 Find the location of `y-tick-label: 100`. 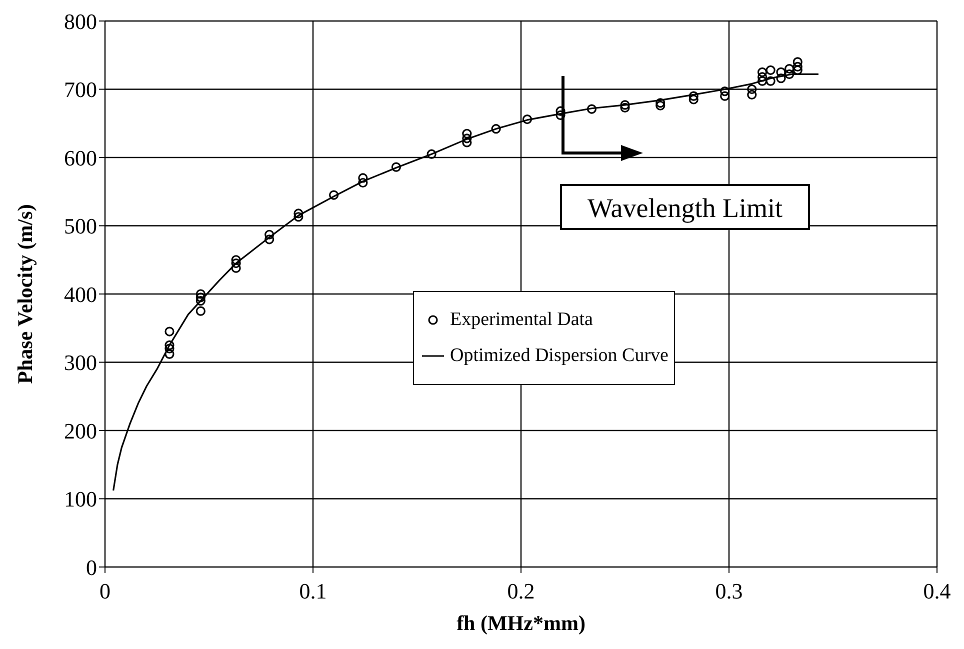

y-tick-label: 100 is located at coordinates (80, 499).